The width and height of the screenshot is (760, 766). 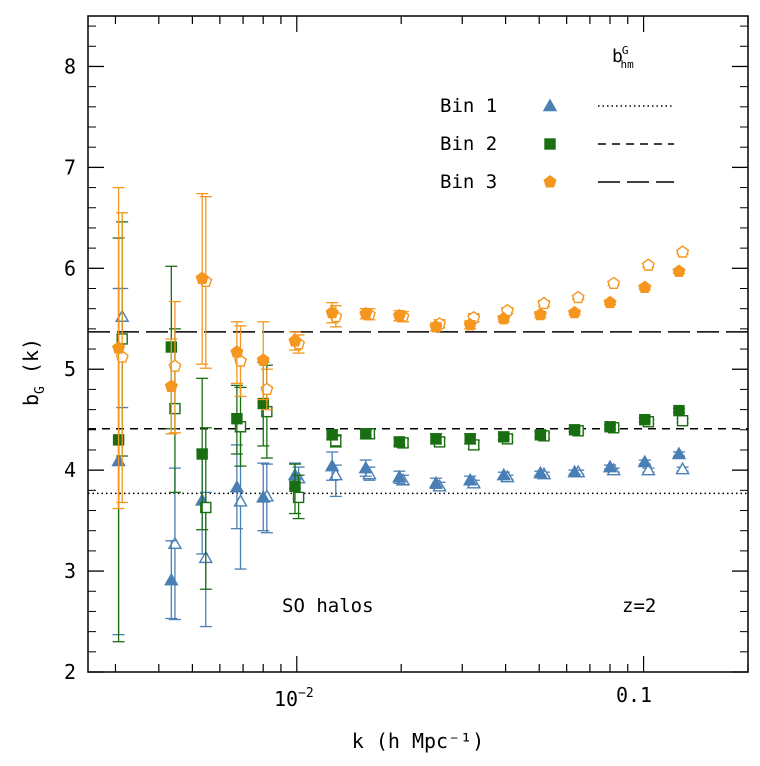 I want to click on legend-header: bG hm, so click(x=623, y=57).